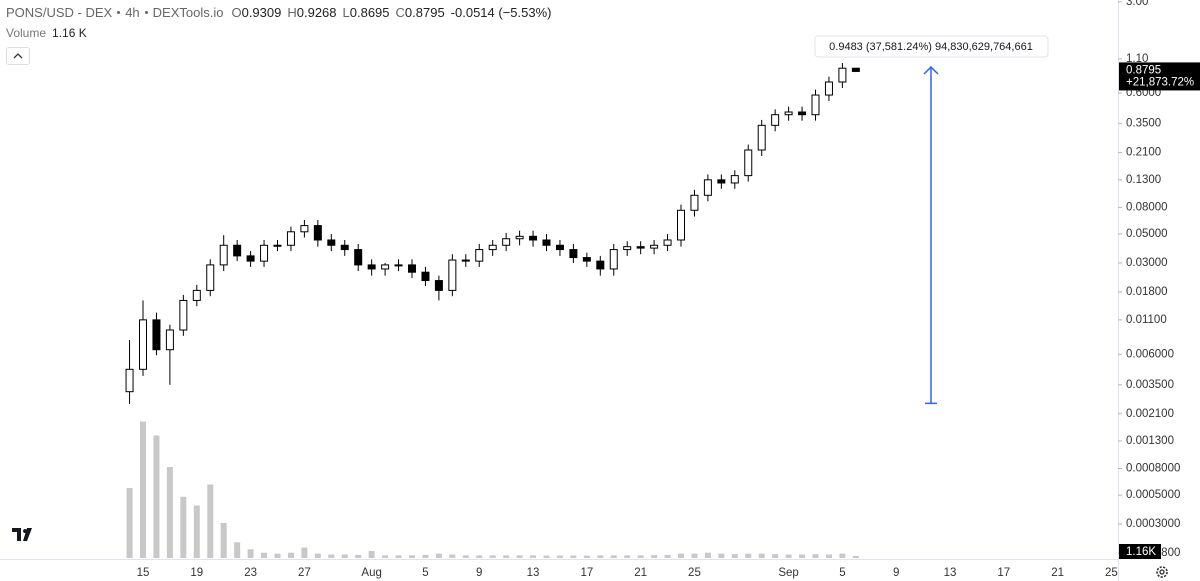  I want to click on y-tick-label: 0.05000, so click(1147, 234).